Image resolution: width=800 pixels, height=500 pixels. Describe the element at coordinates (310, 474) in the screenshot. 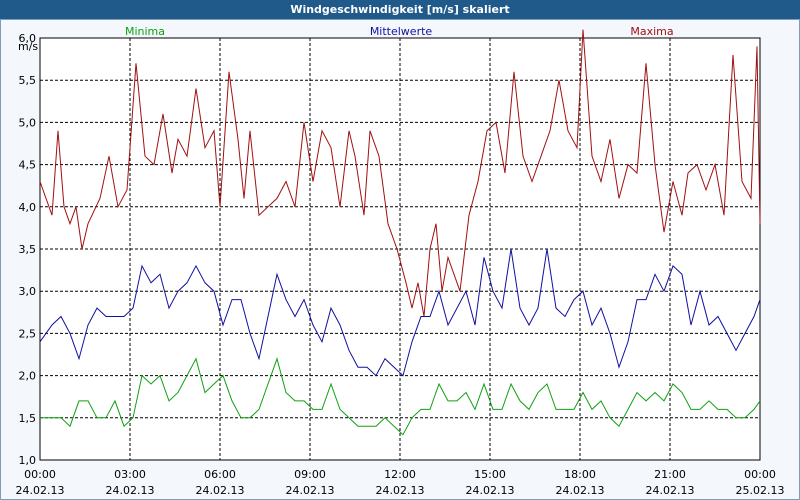

I see `x-tick-time: 09:00` at that location.